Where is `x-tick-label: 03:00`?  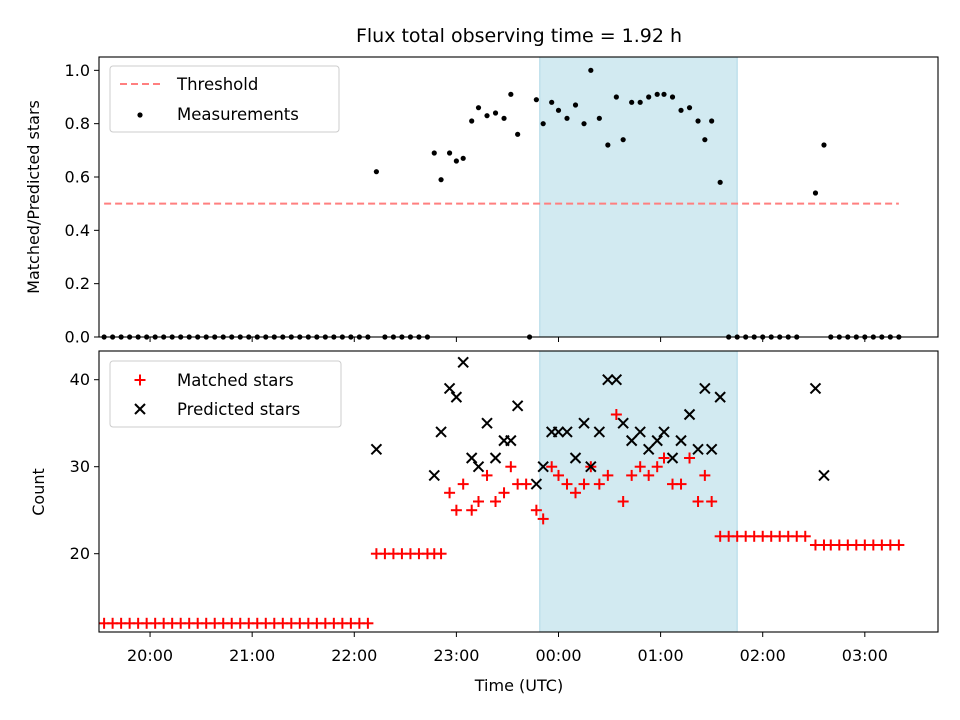 x-tick-label: 03:00 is located at coordinates (865, 655).